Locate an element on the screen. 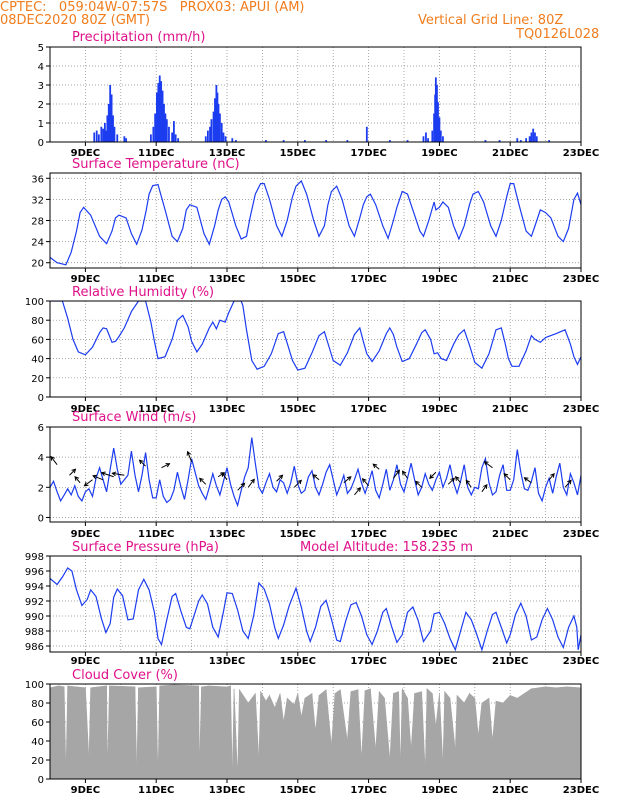 The image size is (618, 800). pres-plot-area is located at coordinates (315, 609).